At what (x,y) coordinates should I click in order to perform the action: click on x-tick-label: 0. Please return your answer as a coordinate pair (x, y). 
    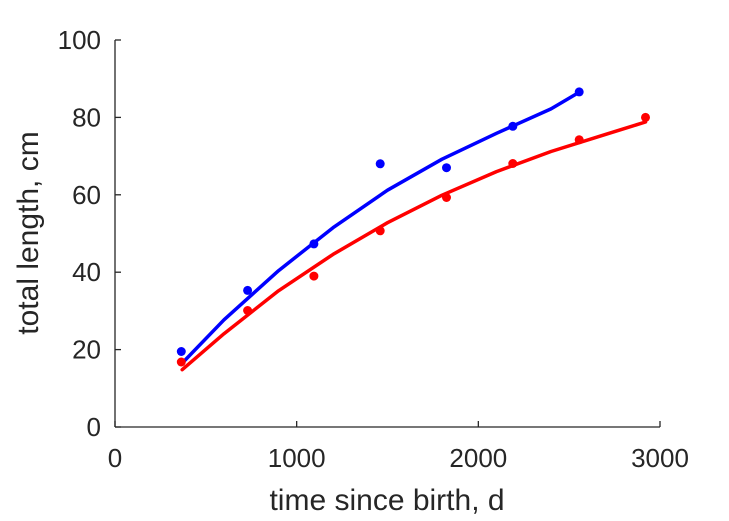
    Looking at the image, I should click on (115, 458).